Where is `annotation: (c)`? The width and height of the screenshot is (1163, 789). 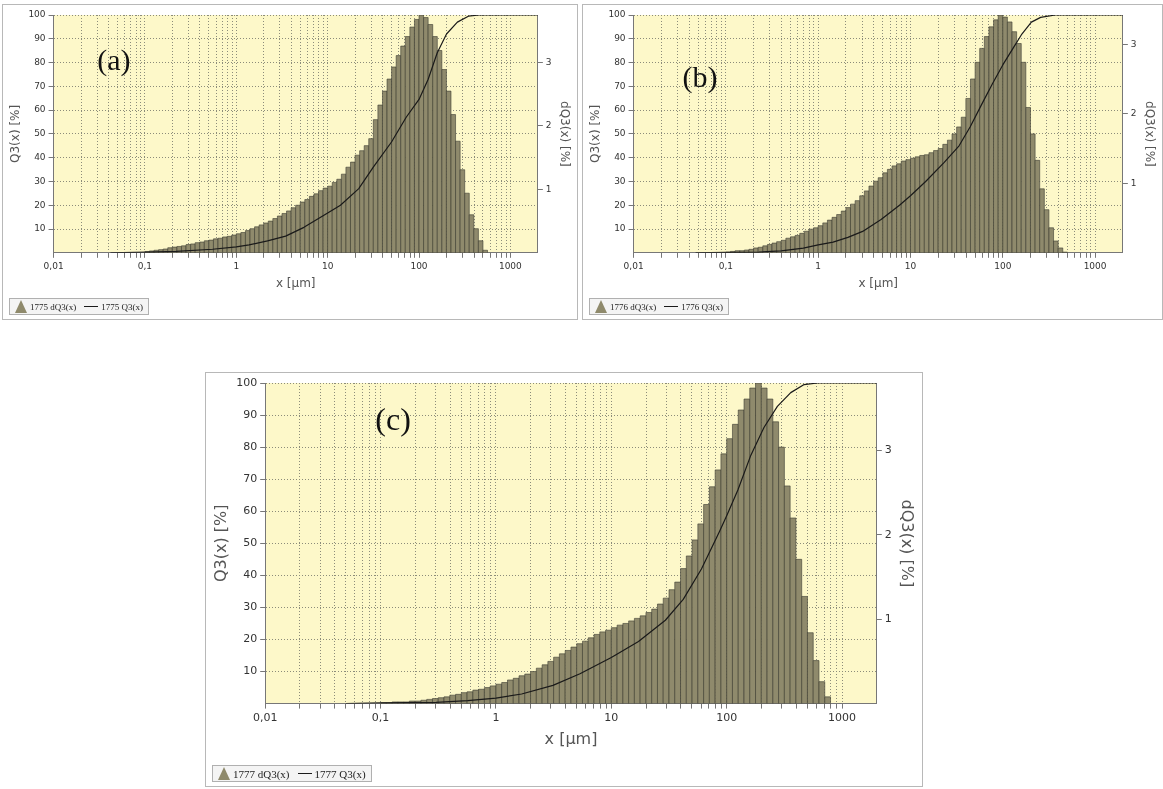 annotation: (c) is located at coordinates (393, 418).